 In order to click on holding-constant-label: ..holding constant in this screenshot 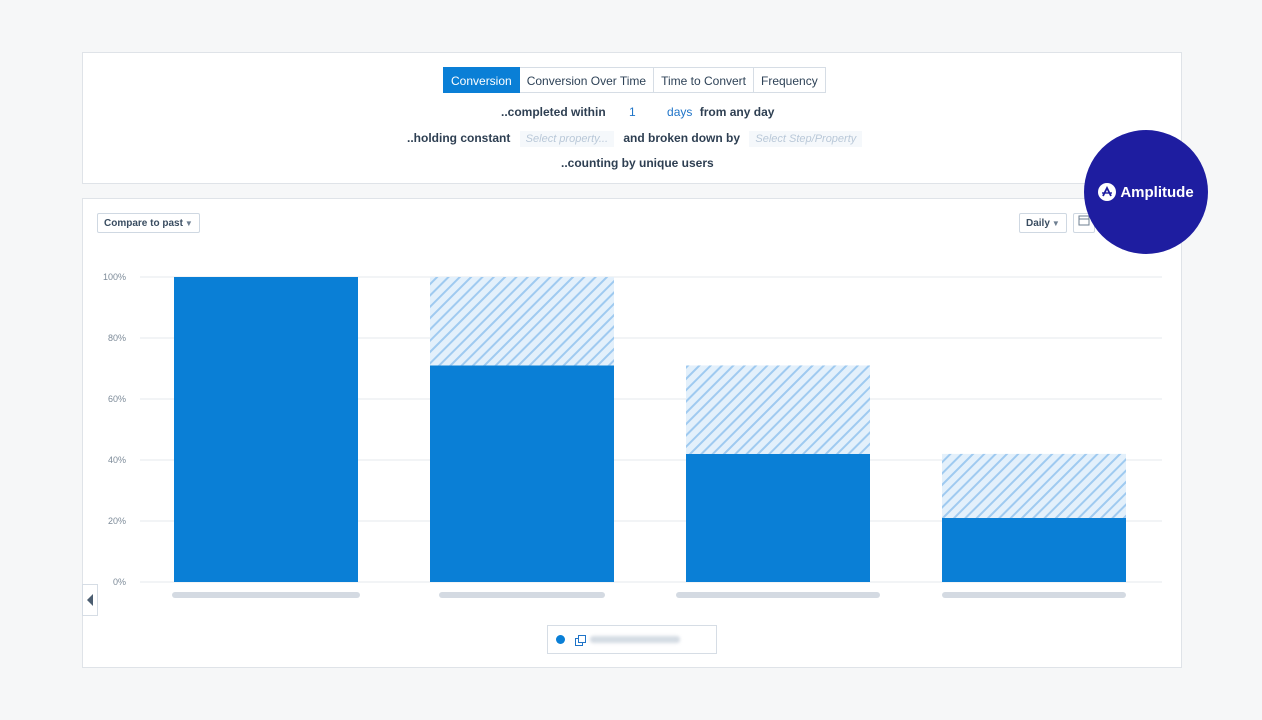, I will do `click(459, 138)`.